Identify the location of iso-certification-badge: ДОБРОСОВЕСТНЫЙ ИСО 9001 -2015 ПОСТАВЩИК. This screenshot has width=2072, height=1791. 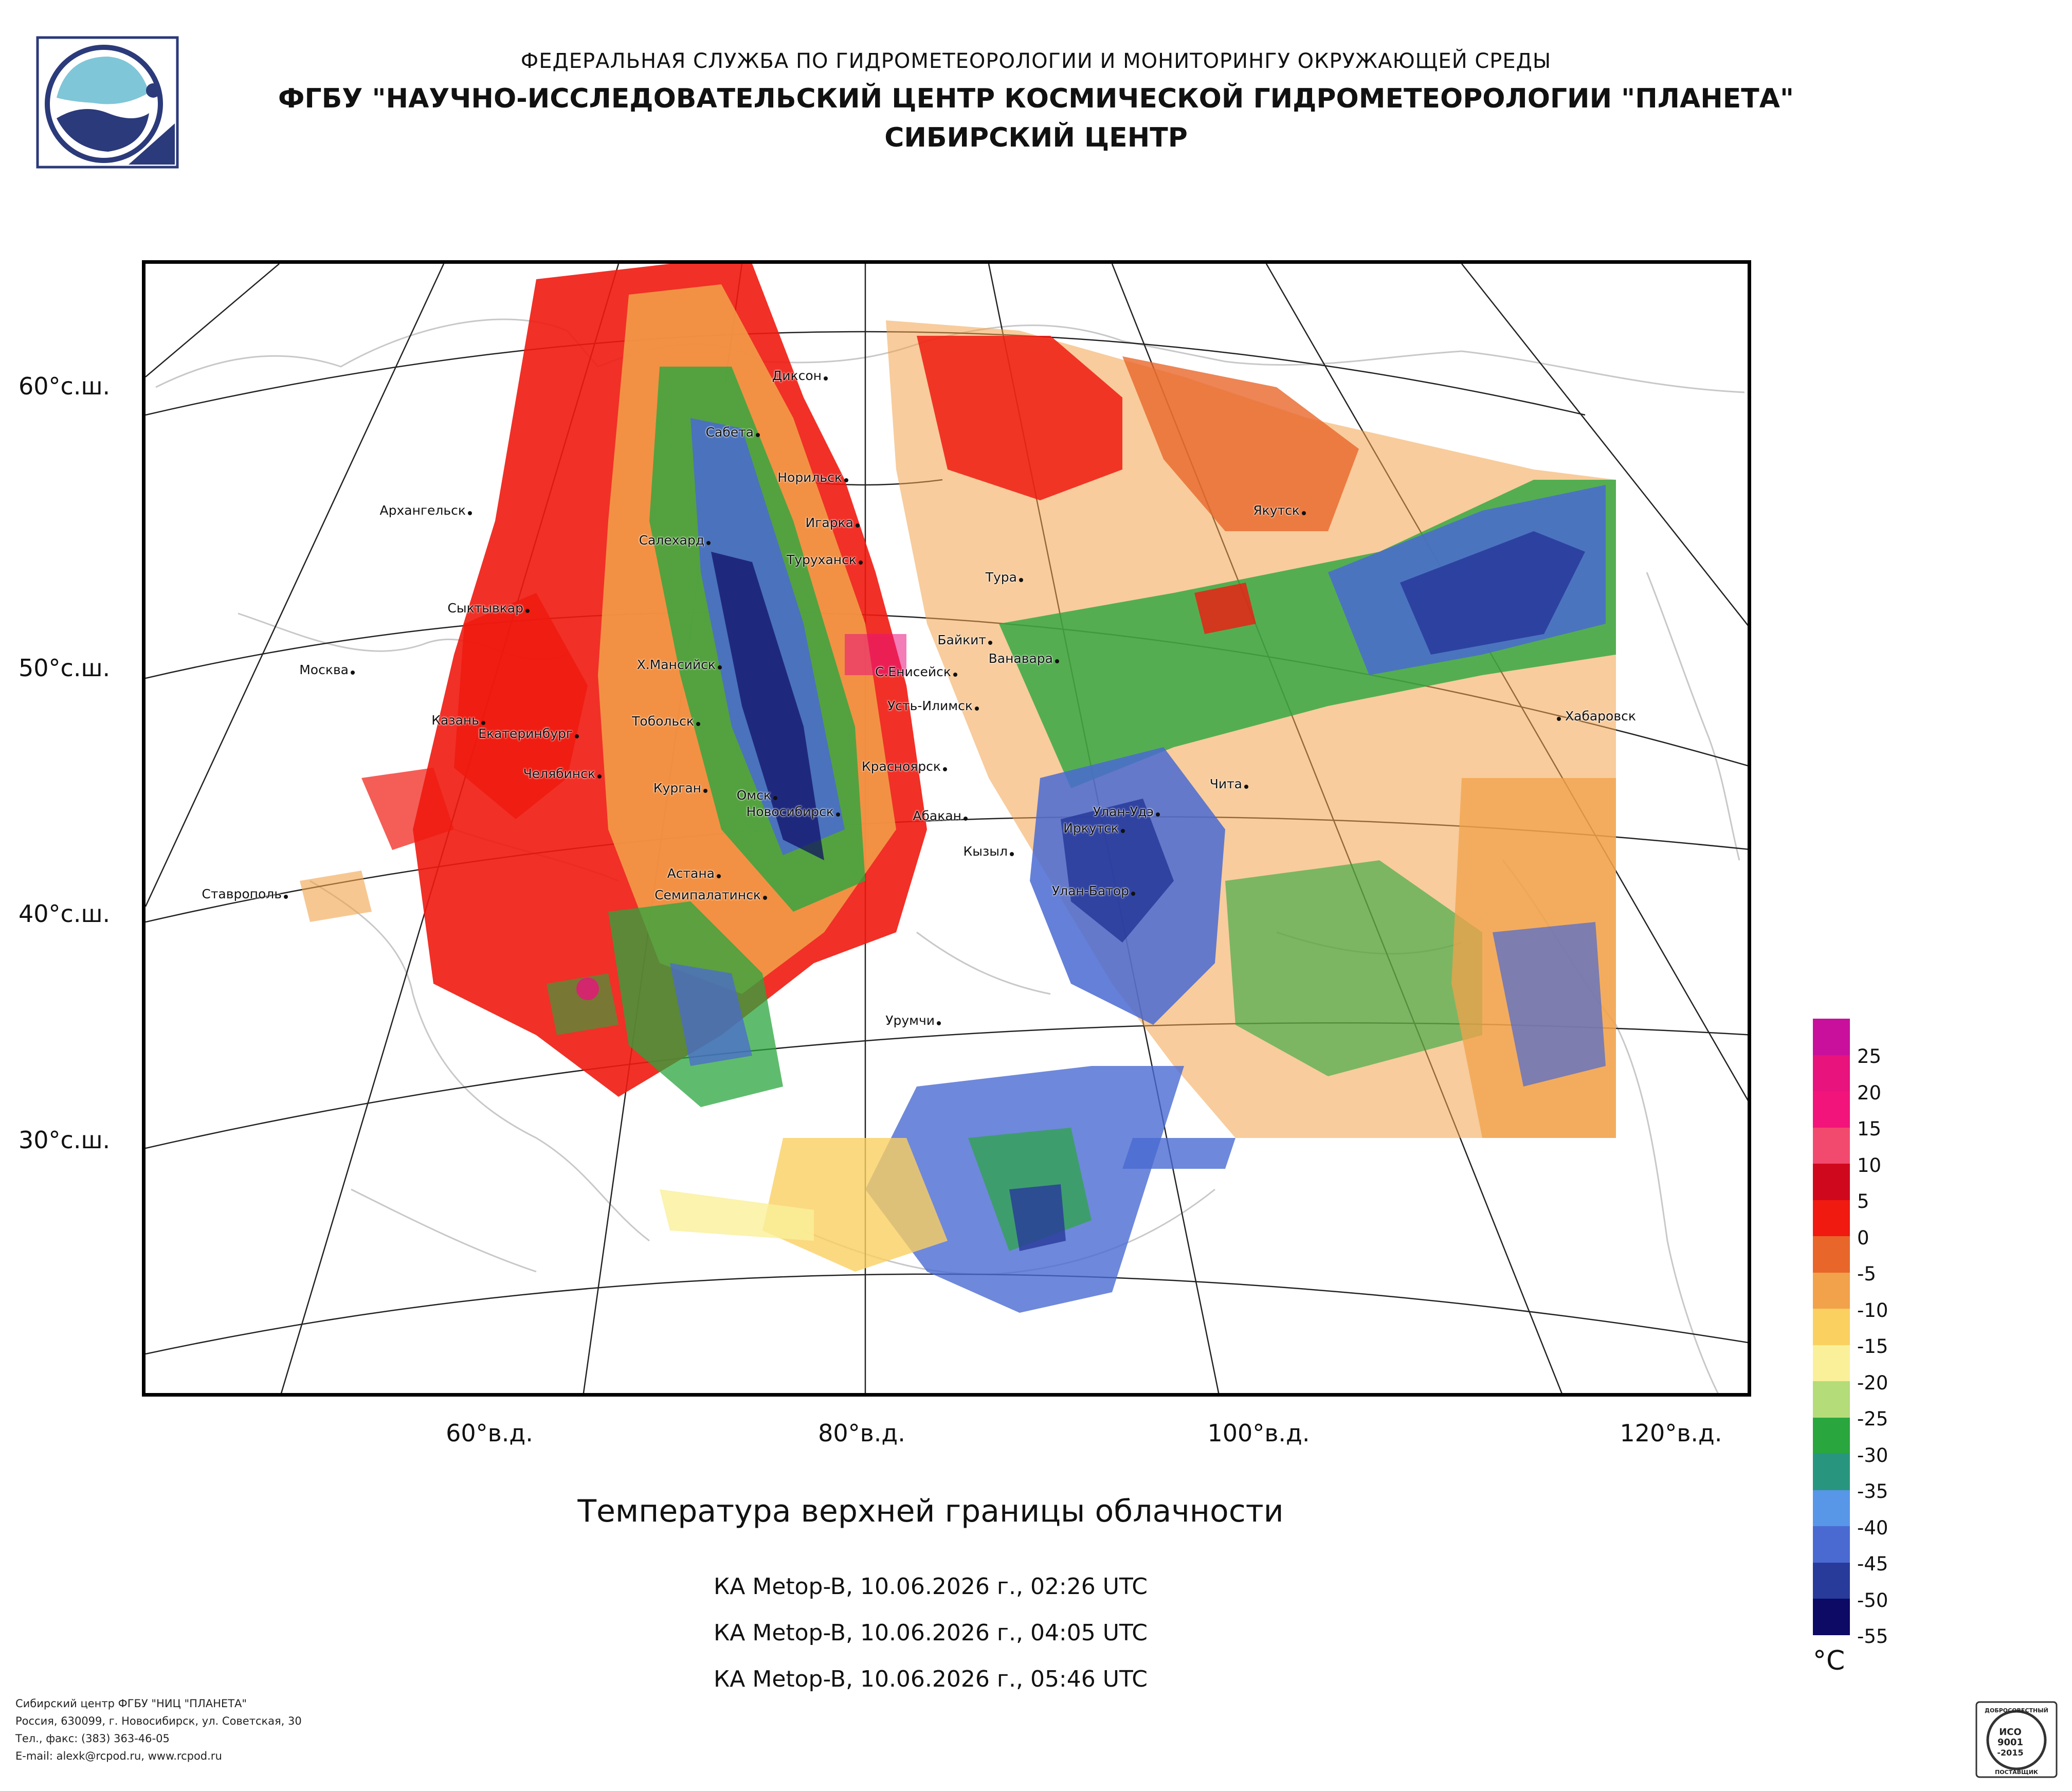
(2016, 1740).